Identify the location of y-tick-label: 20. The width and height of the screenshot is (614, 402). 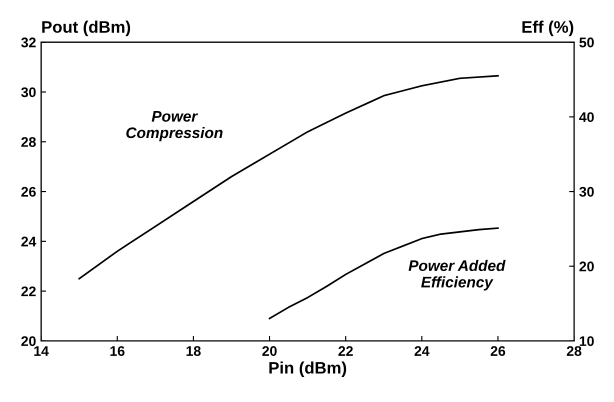
(28, 341).